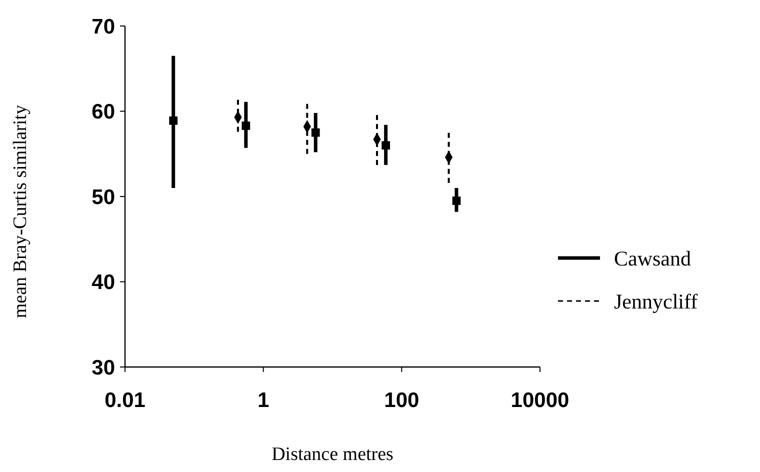  I want to click on legend-label: Cawsand, so click(653, 258).